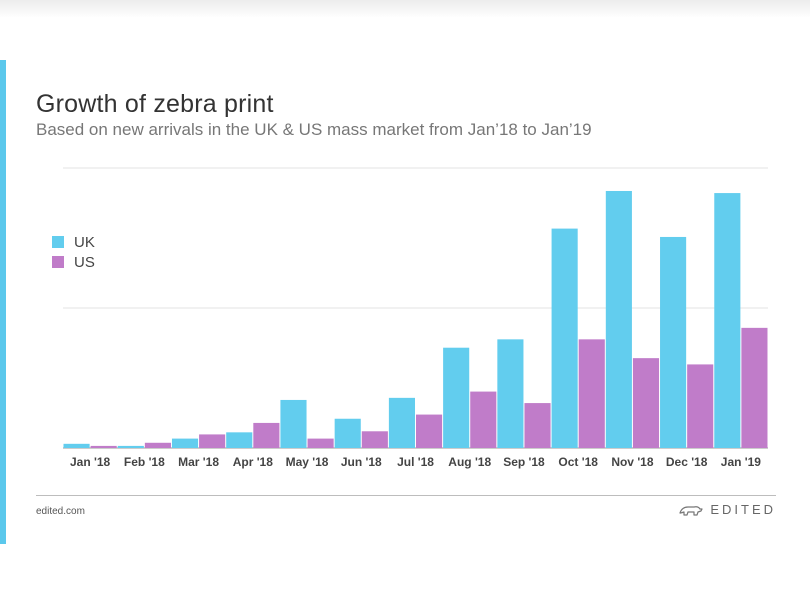  I want to click on legend-label-us: US, so click(84, 262).